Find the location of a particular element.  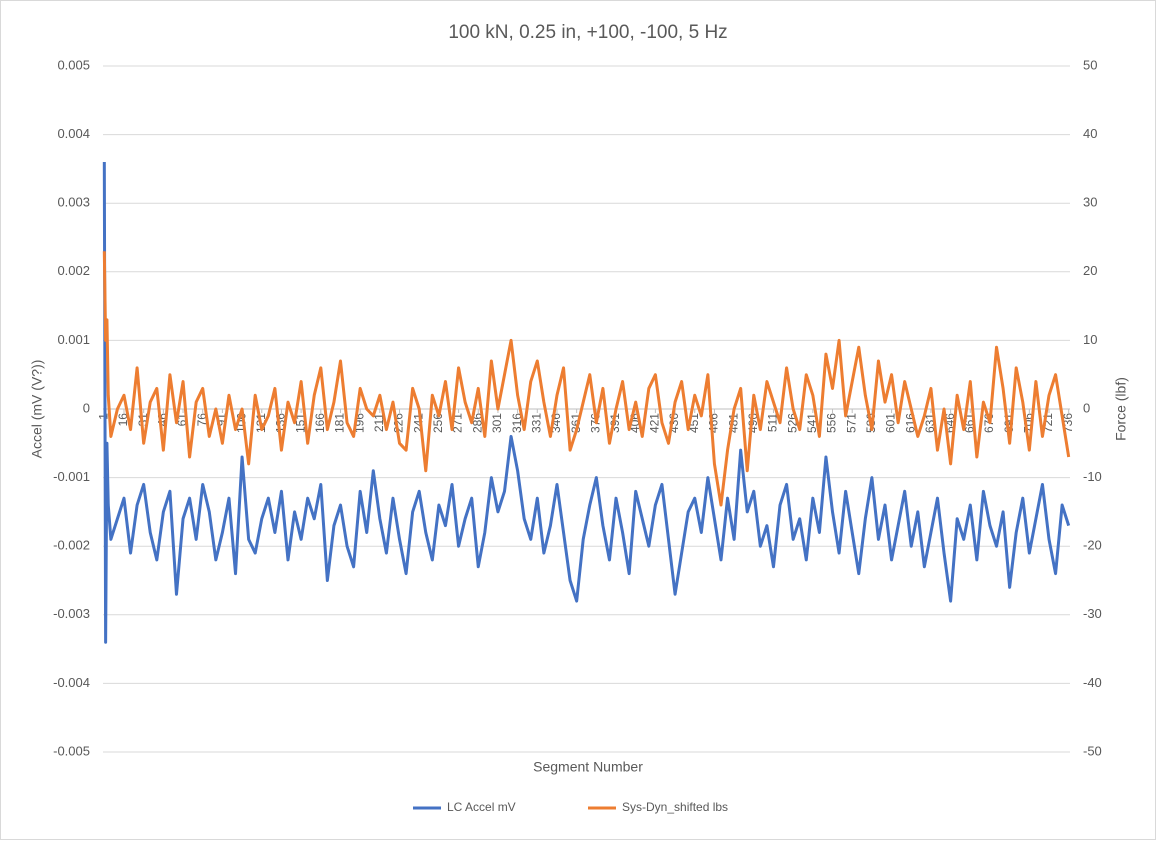

y-tick-label: -0.002 is located at coordinates (71, 545).